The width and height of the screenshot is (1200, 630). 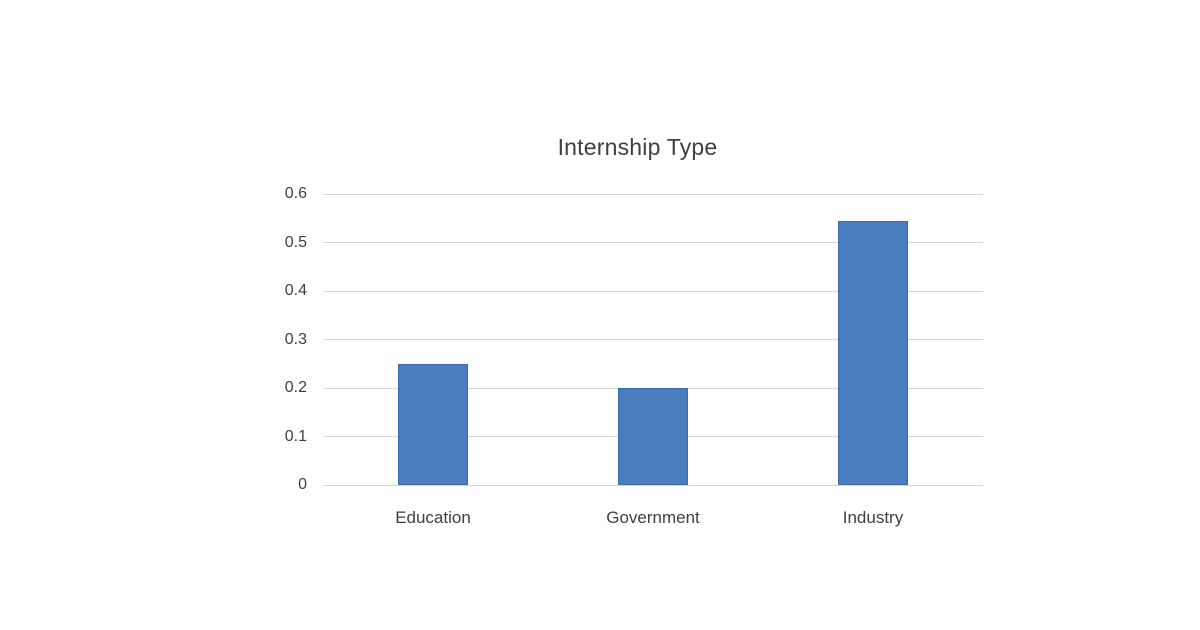 What do you see at coordinates (653, 436) in the screenshot?
I see `bar-government` at bounding box center [653, 436].